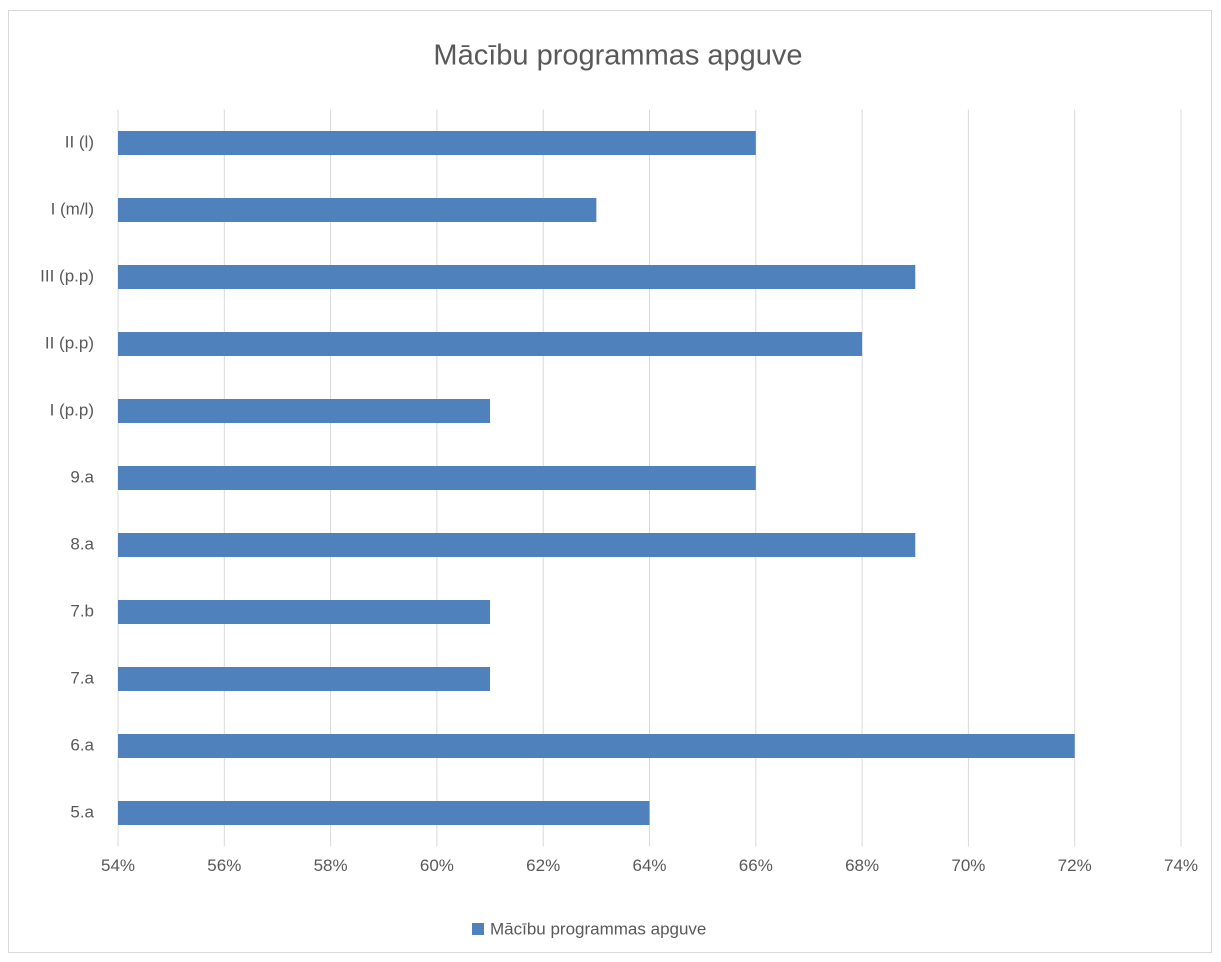 This screenshot has height=962, width=1221. Describe the element at coordinates (862, 865) in the screenshot. I see `x-tick-label: 68%` at that location.